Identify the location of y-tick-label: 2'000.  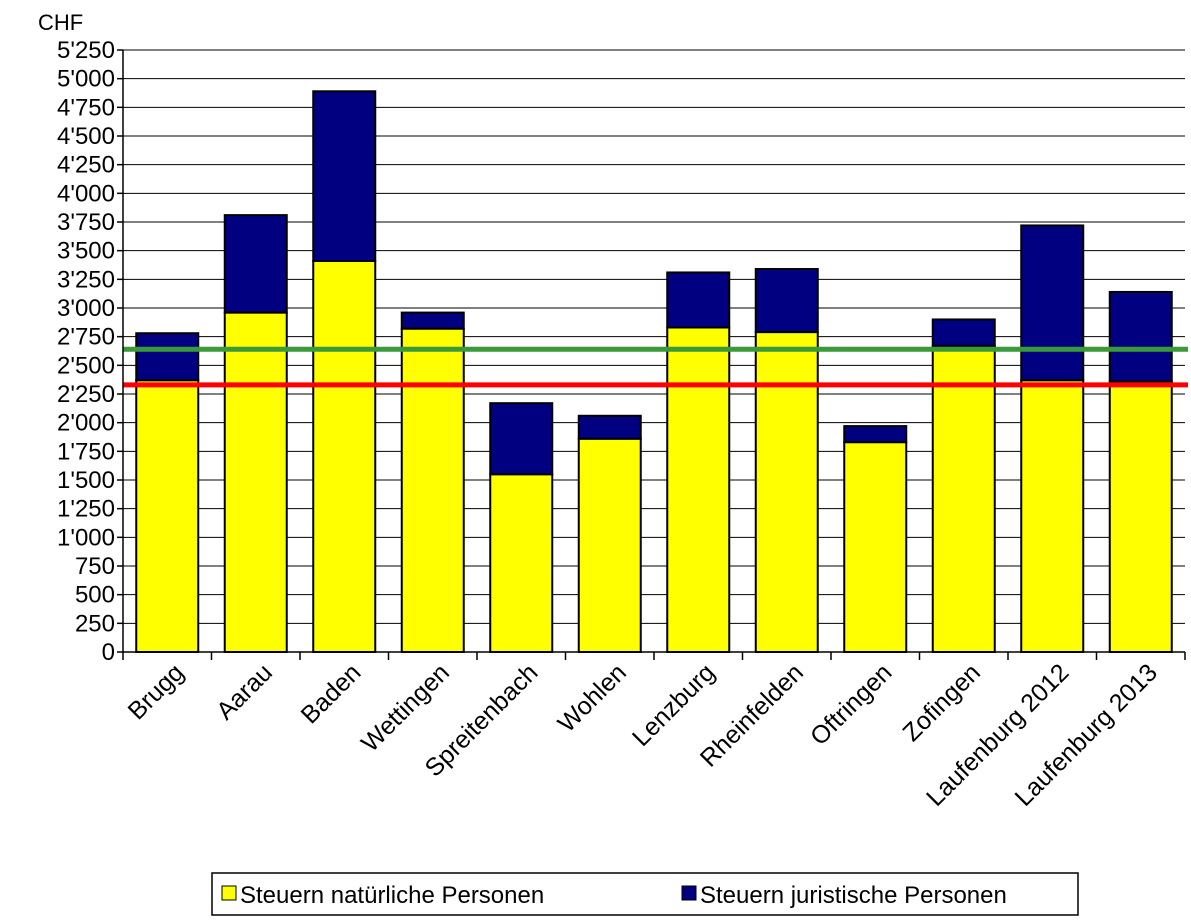
(86, 423).